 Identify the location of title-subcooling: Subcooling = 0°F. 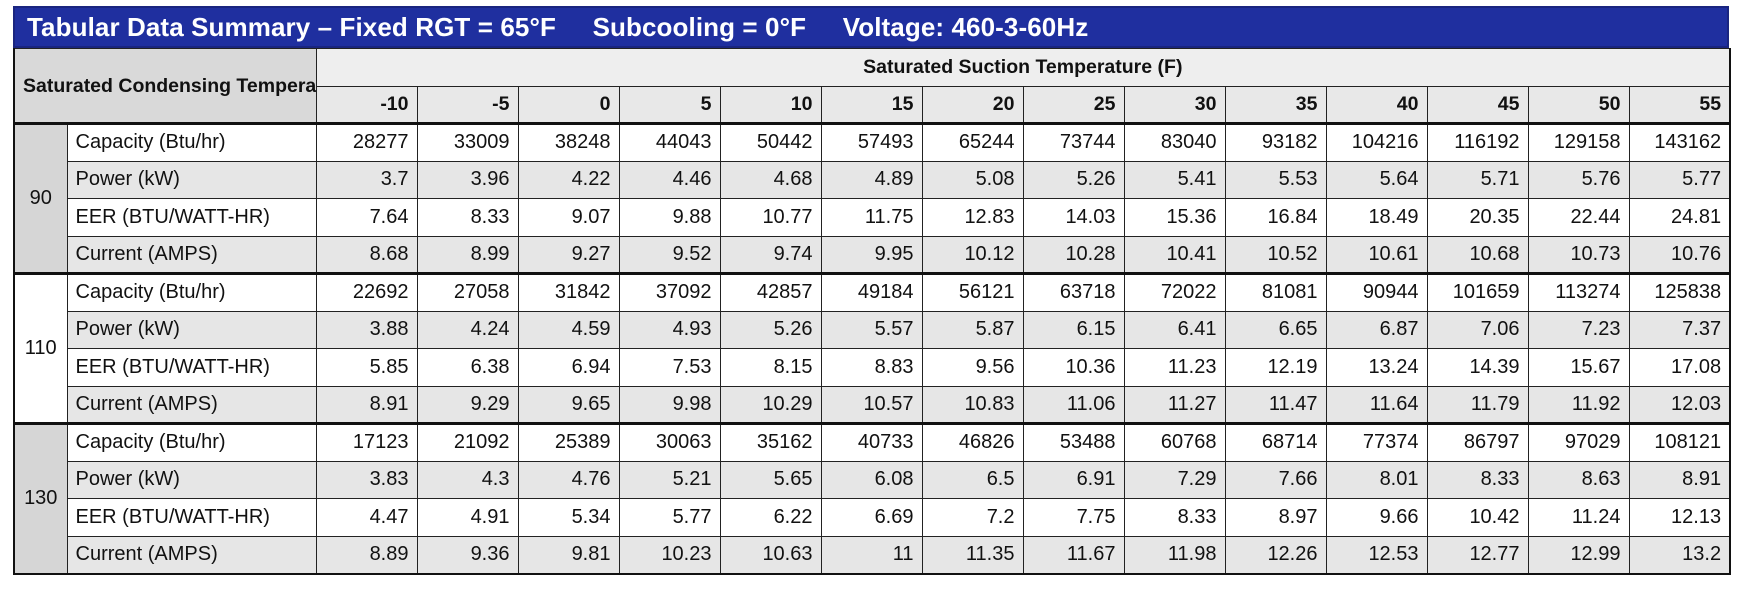
(699, 26).